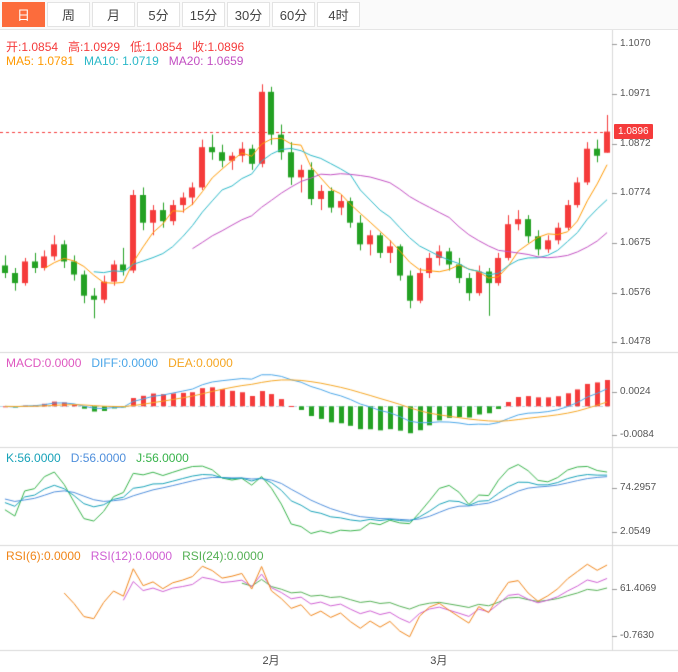  I want to click on tab-30min: 30分, so click(248, 14).